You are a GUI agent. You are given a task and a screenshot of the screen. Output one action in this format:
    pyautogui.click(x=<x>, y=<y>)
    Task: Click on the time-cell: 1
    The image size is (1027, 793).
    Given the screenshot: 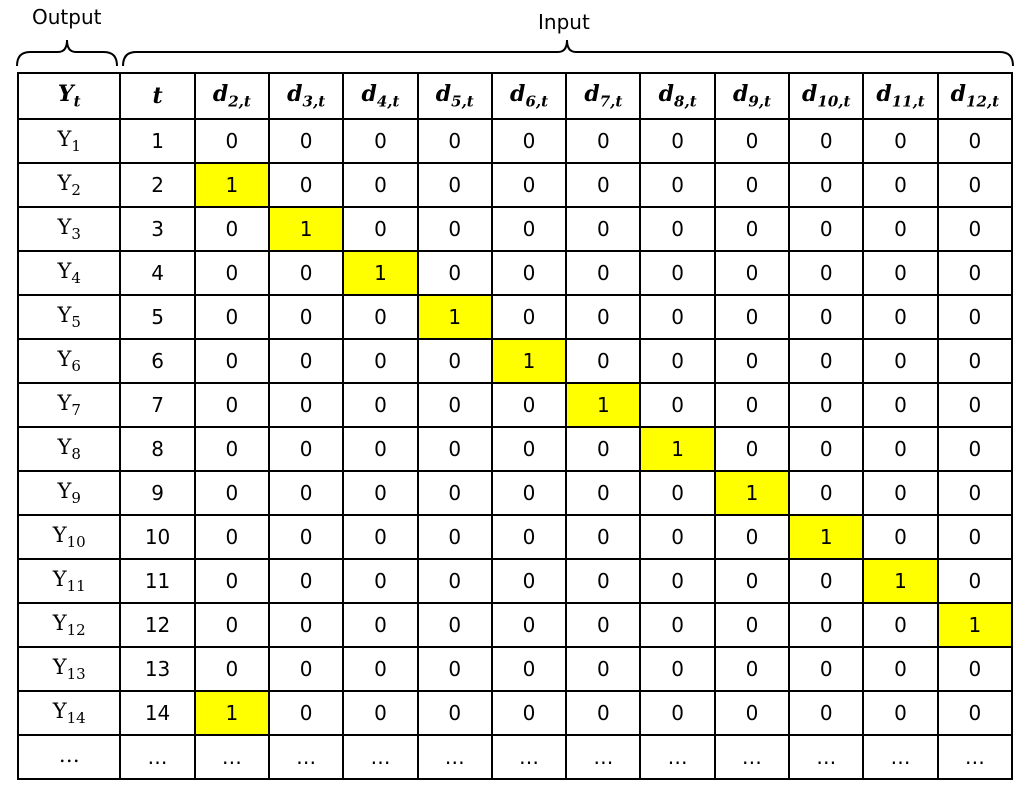 What is the action you would take?
    pyautogui.click(x=157, y=141)
    